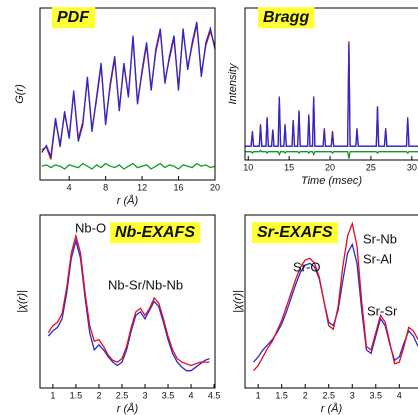 The image size is (418, 415). I want to click on x-tick-label: 12, so click(142, 187).